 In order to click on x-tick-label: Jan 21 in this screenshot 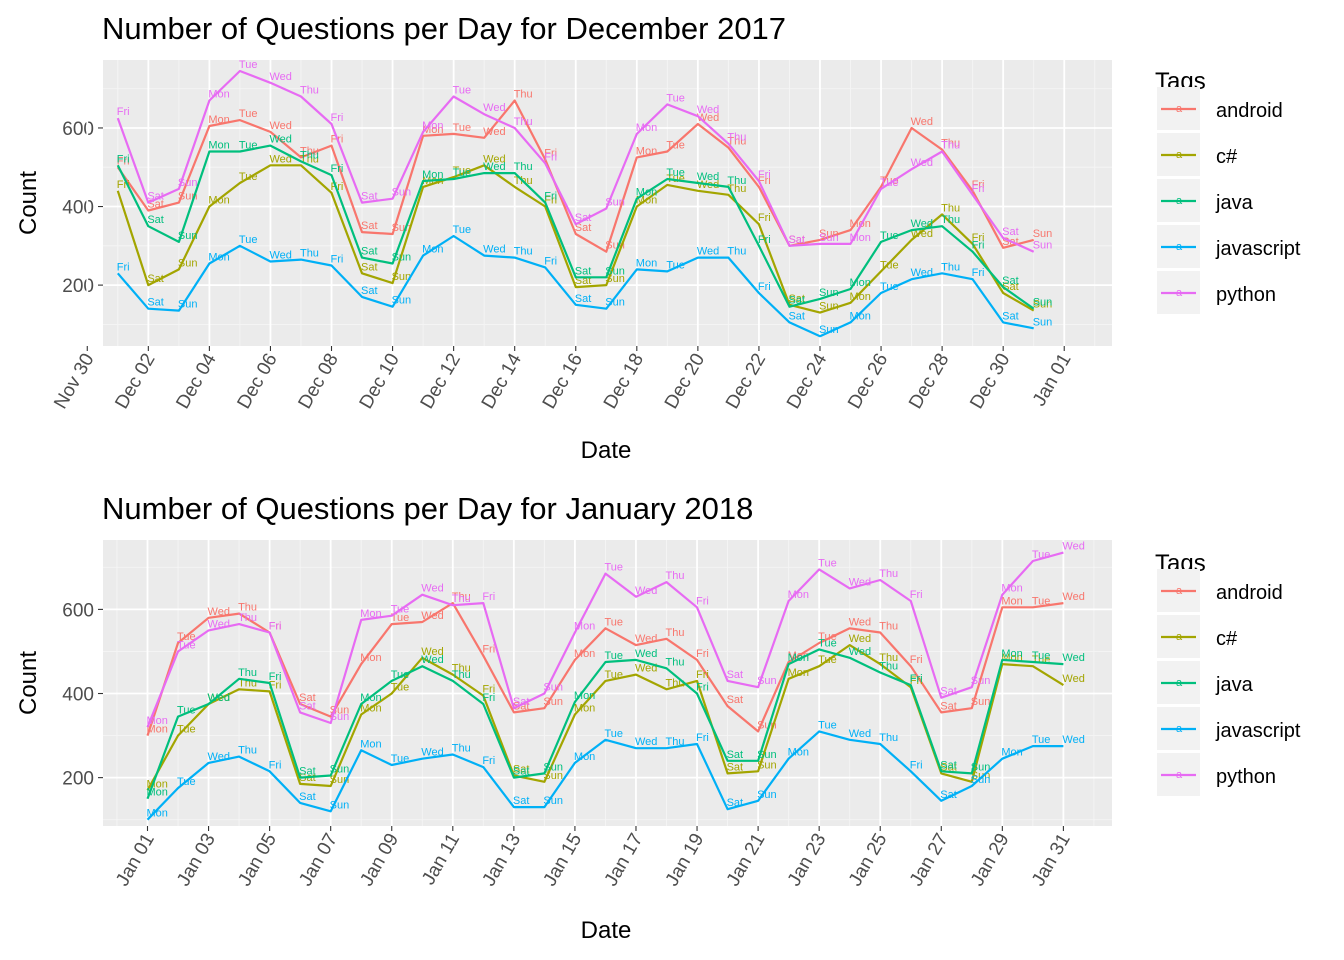, I will do `click(746, 860)`.